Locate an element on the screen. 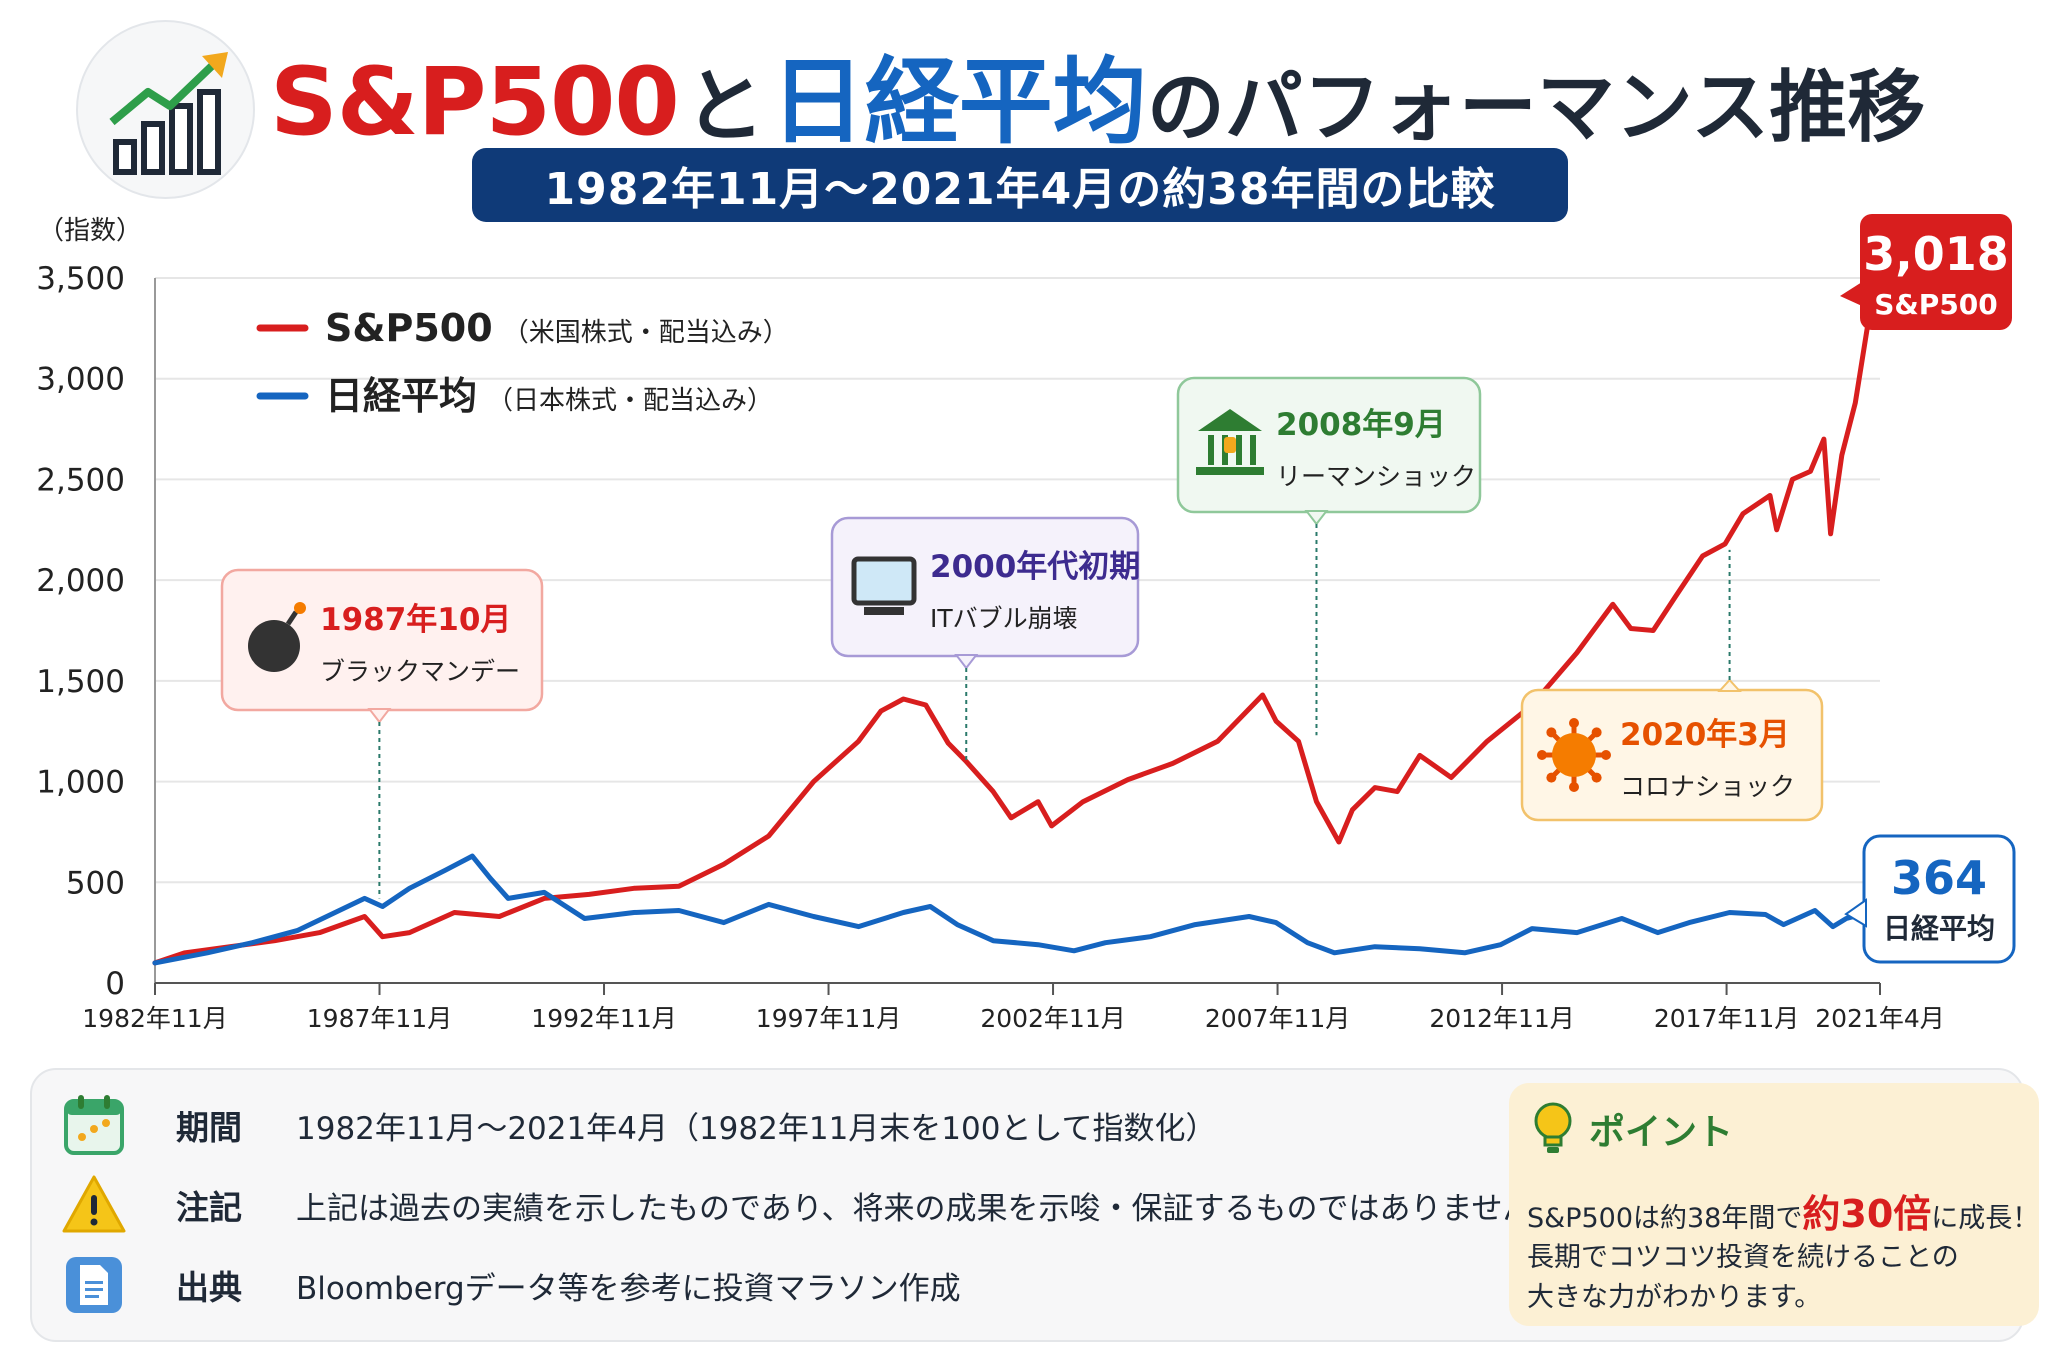 The height and width of the screenshot is (1365, 2048). logo is located at coordinates (165, 109).